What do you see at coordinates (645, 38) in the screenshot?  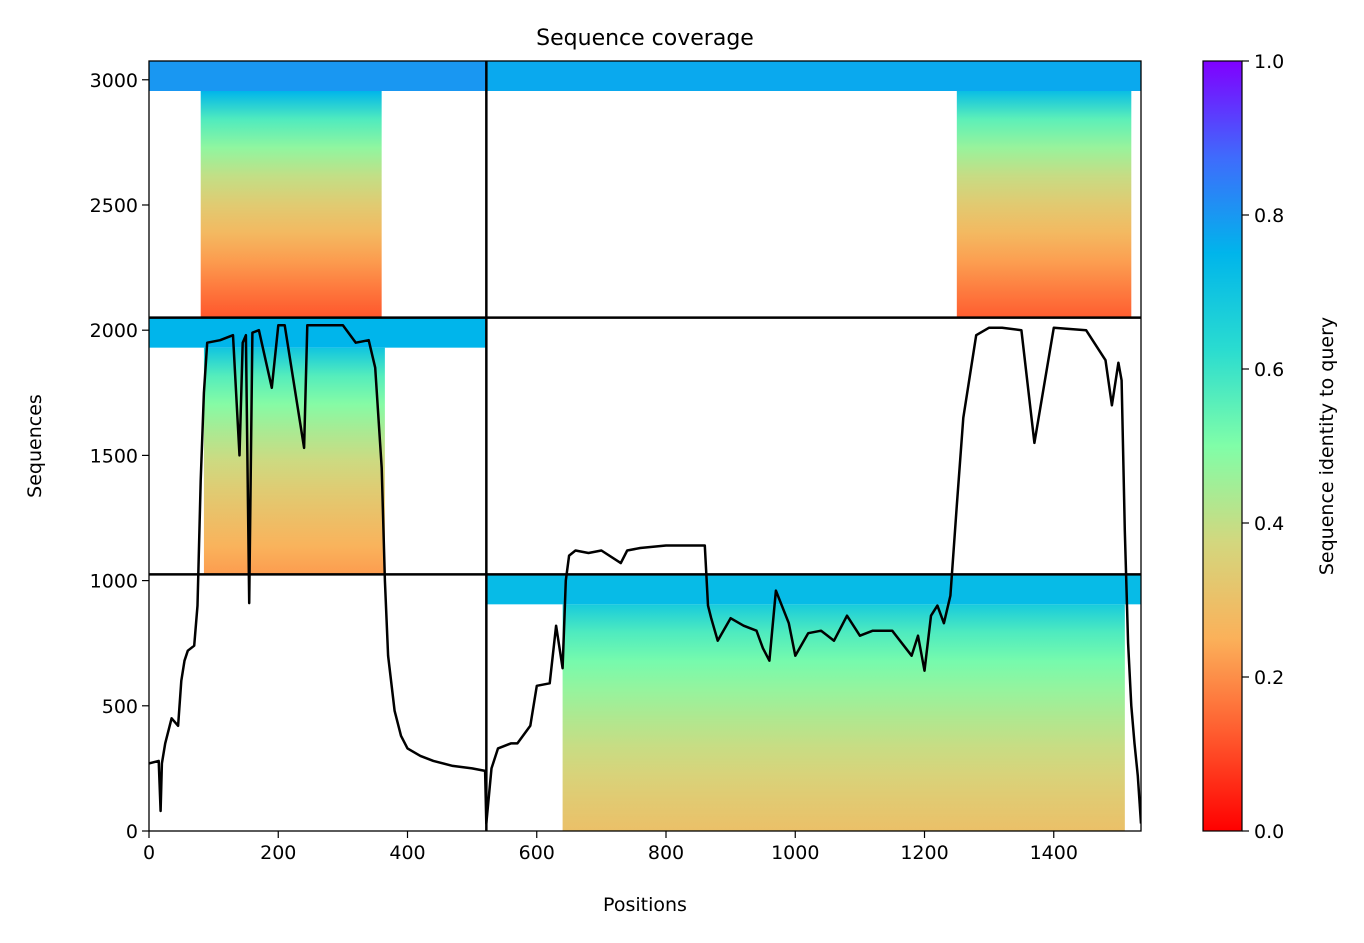 I see `chart-title: Sequence coverage` at bounding box center [645, 38].